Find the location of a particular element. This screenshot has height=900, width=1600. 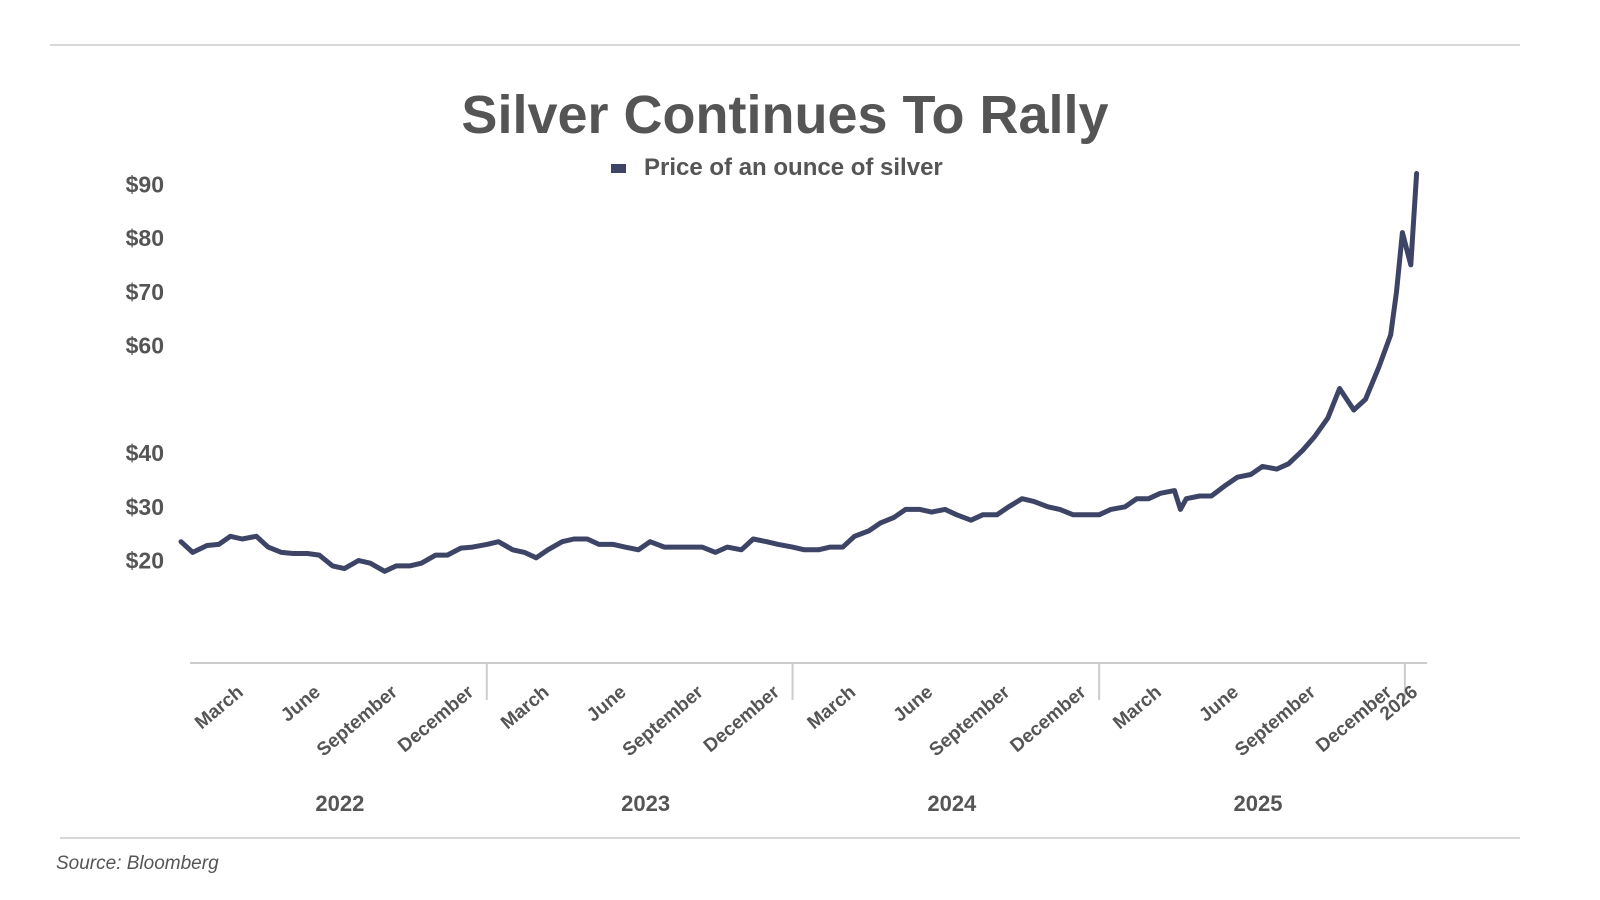

y-axis: $20 $30 $40 $60 $70 $80 $90 is located at coordinates (145, 372).